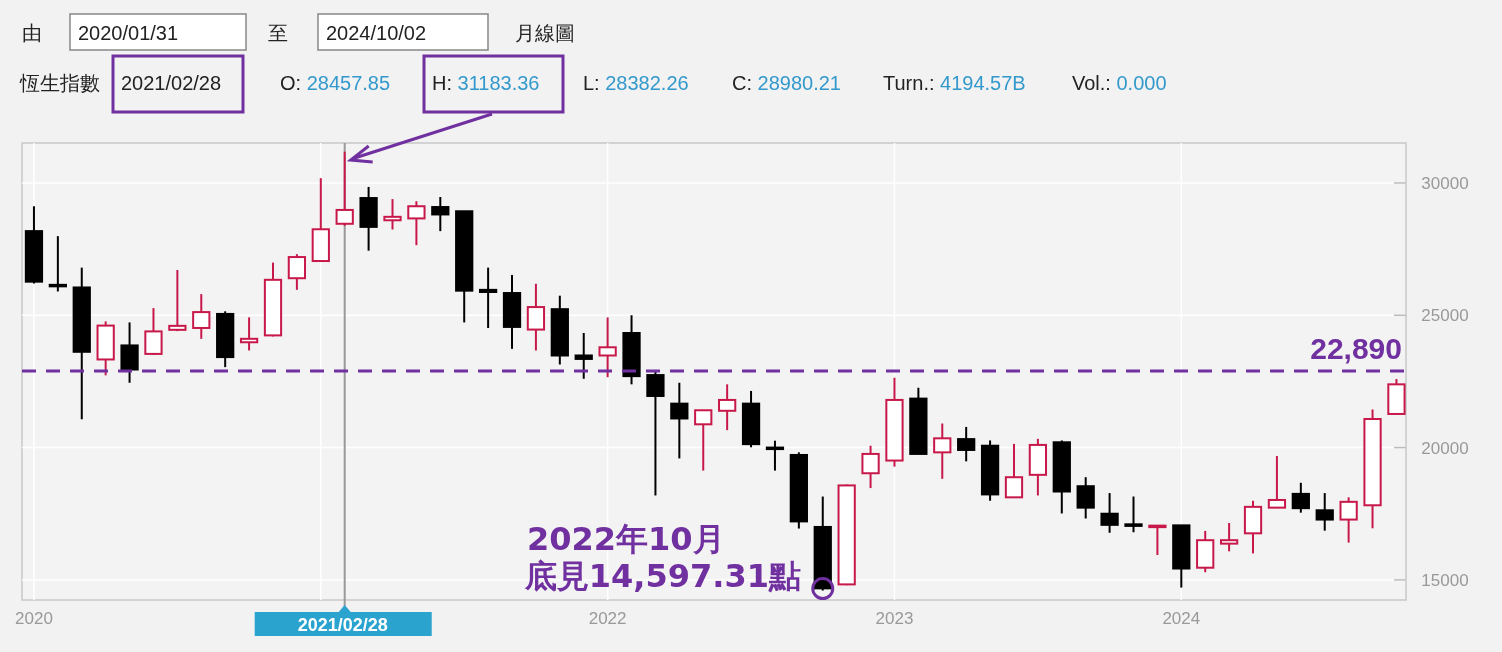 The height and width of the screenshot is (652, 1502). I want to click on x-tick-label: 2022, so click(607, 618).